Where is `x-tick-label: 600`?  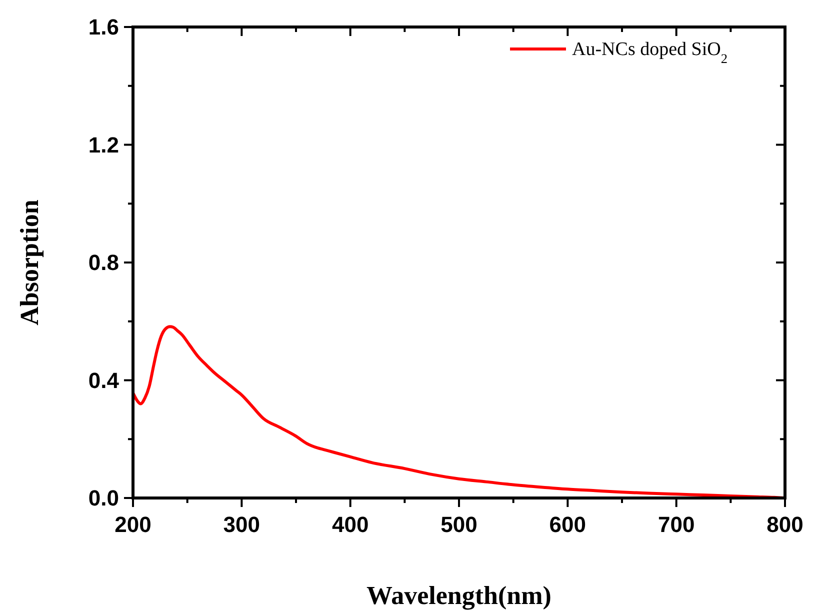 x-tick-label: 600 is located at coordinates (567, 524).